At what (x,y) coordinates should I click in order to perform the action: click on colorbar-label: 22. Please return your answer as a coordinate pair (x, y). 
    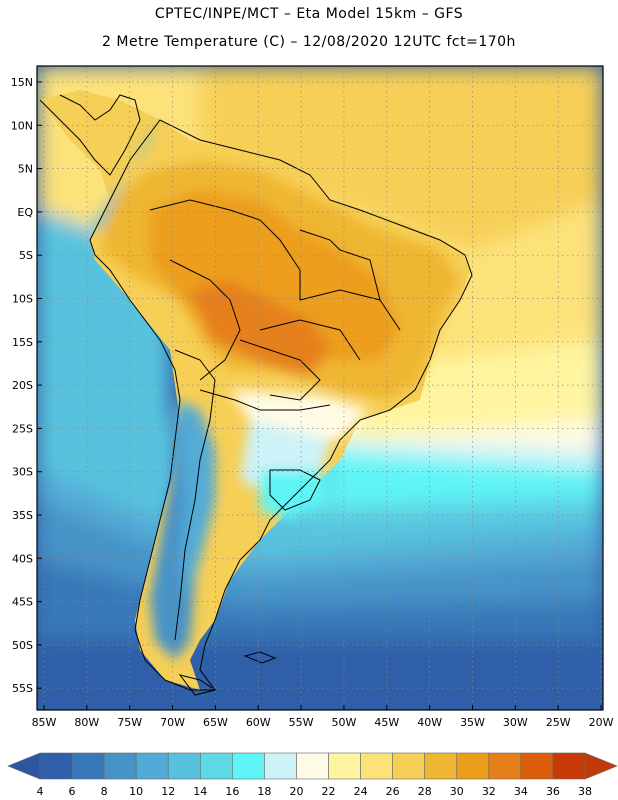
    Looking at the image, I should click on (329, 791).